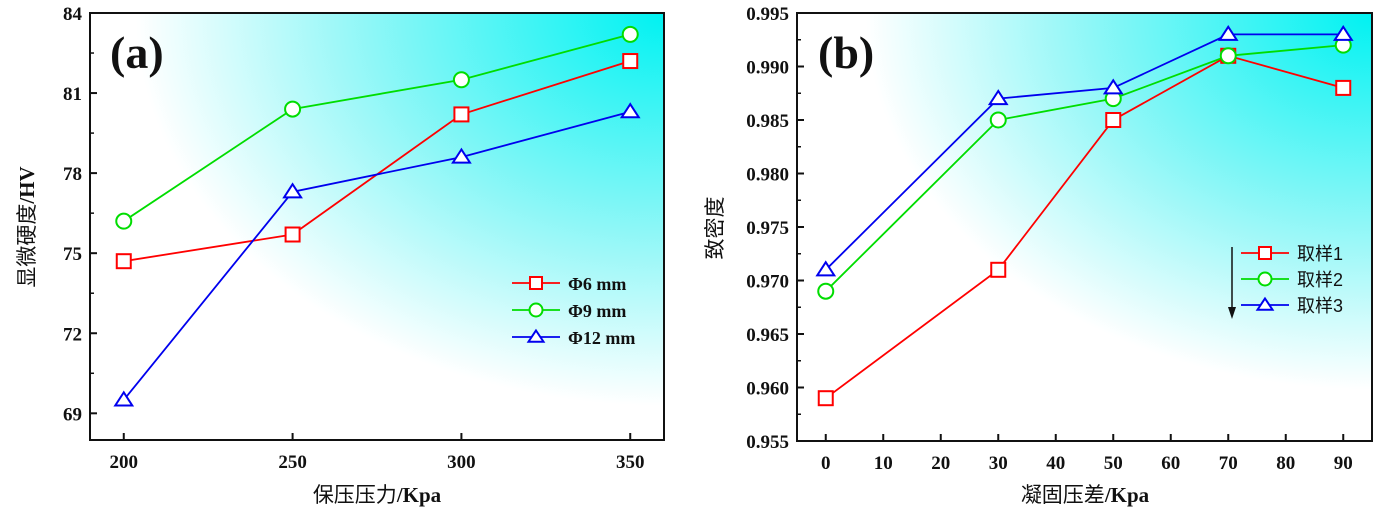  I want to click on y-axis-title-unit-a: /HV, so click(27, 185).